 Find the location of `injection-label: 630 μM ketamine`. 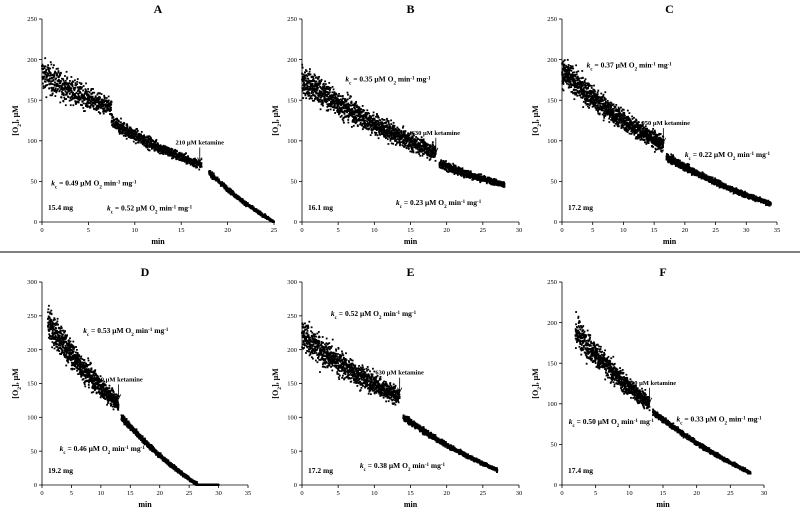

injection-label: 630 μM ketamine is located at coordinates (436, 133).